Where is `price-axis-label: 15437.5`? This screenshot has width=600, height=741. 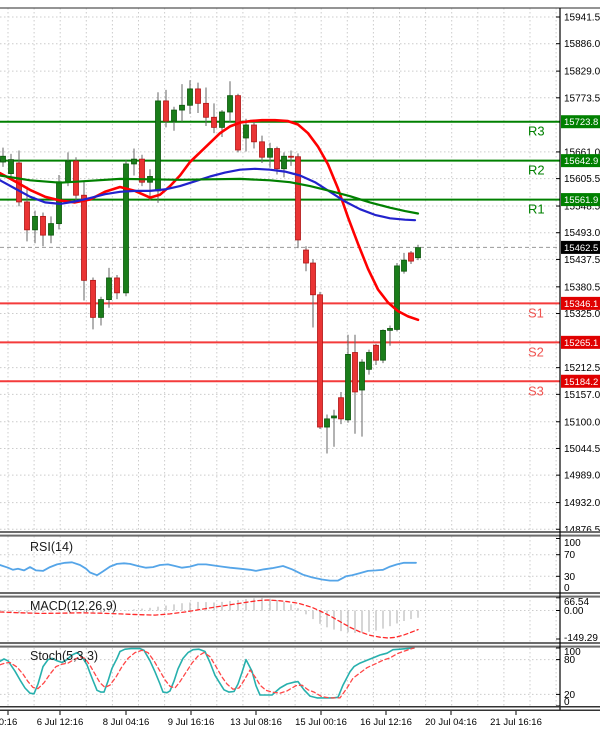 price-axis-label: 15437.5 is located at coordinates (582, 260).